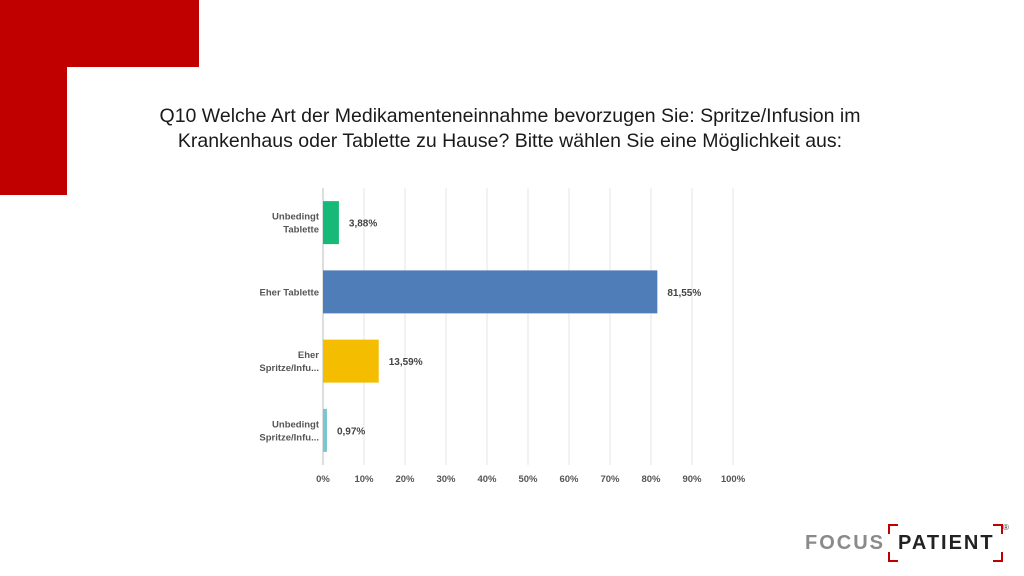 The width and height of the screenshot is (1024, 576). What do you see at coordinates (99, 33) in the screenshot?
I see `red-corner-decoration-top` at bounding box center [99, 33].